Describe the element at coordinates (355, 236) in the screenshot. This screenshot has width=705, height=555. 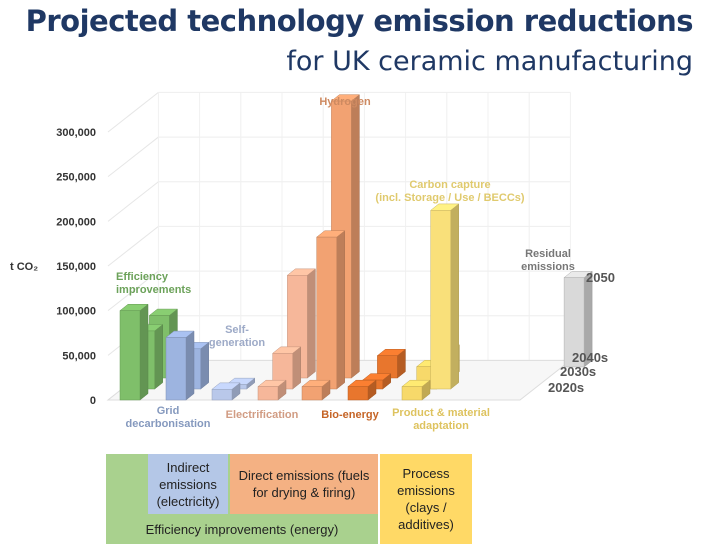
I see `bar-hydrogen-2-side` at that location.